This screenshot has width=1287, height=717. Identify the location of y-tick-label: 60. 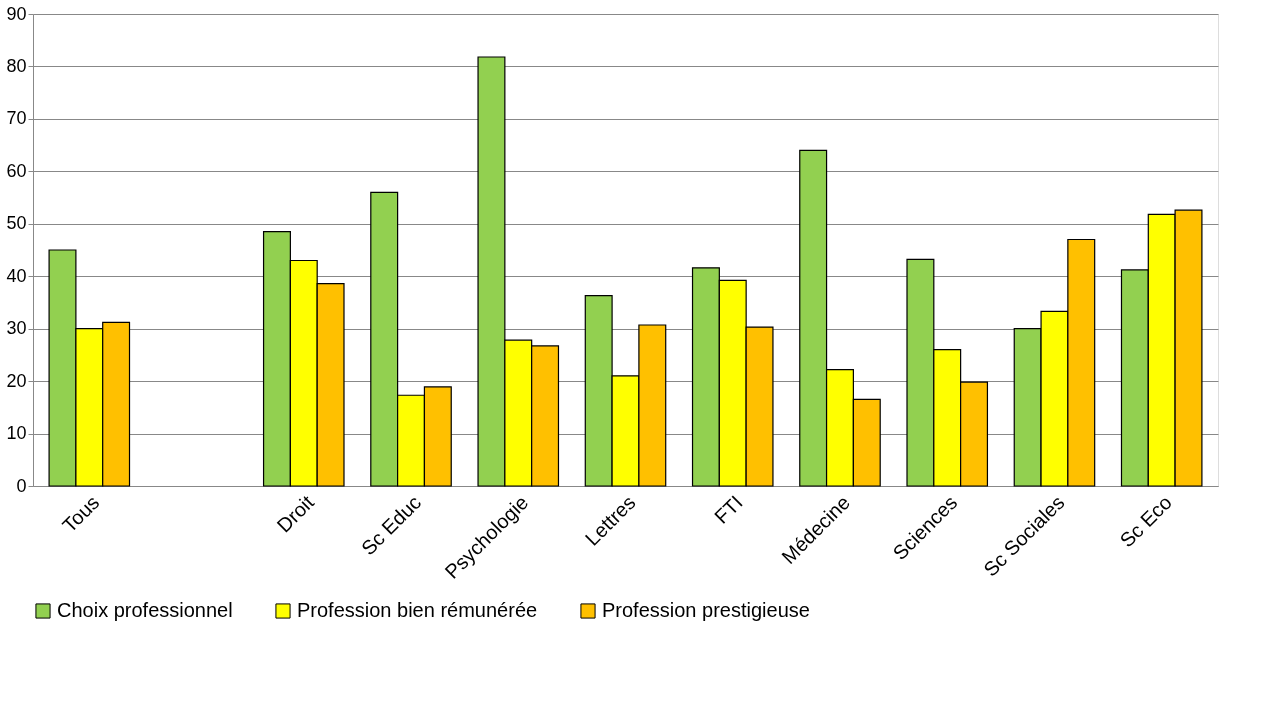
(16, 170).